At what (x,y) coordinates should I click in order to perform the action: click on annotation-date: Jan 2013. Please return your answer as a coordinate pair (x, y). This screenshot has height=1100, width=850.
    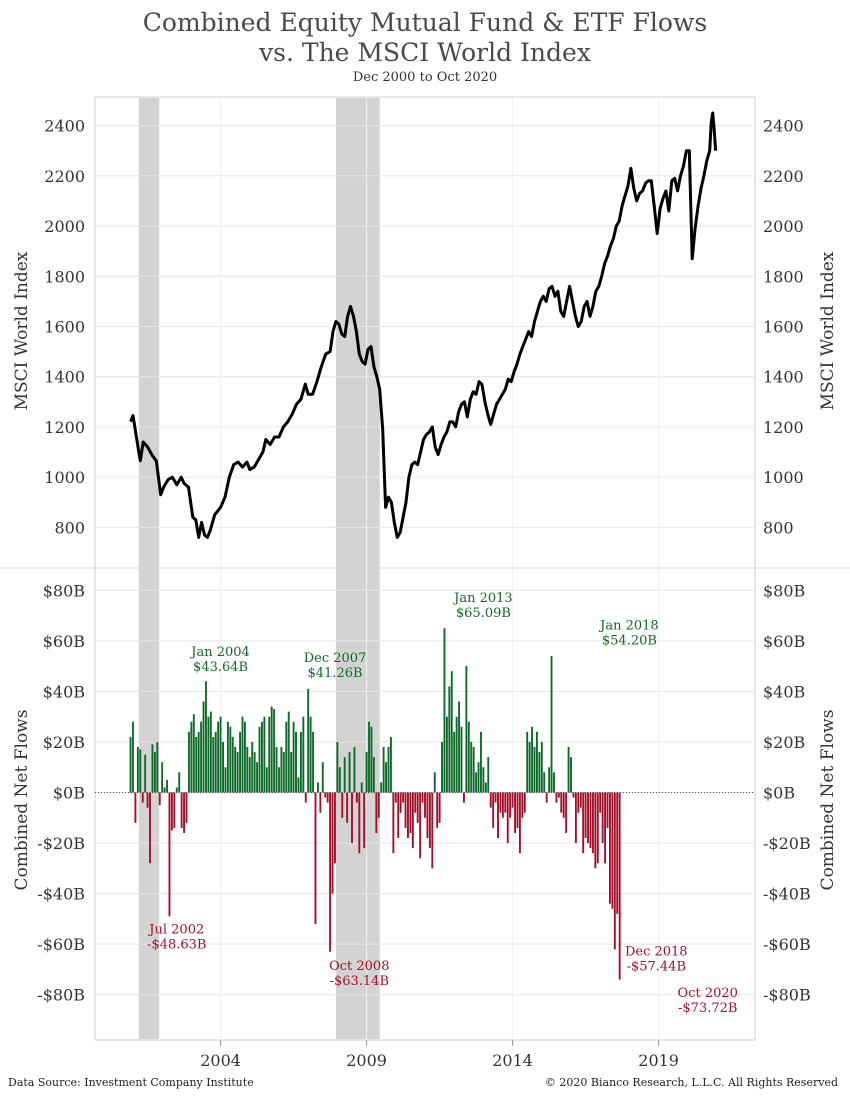
    Looking at the image, I should click on (482, 598).